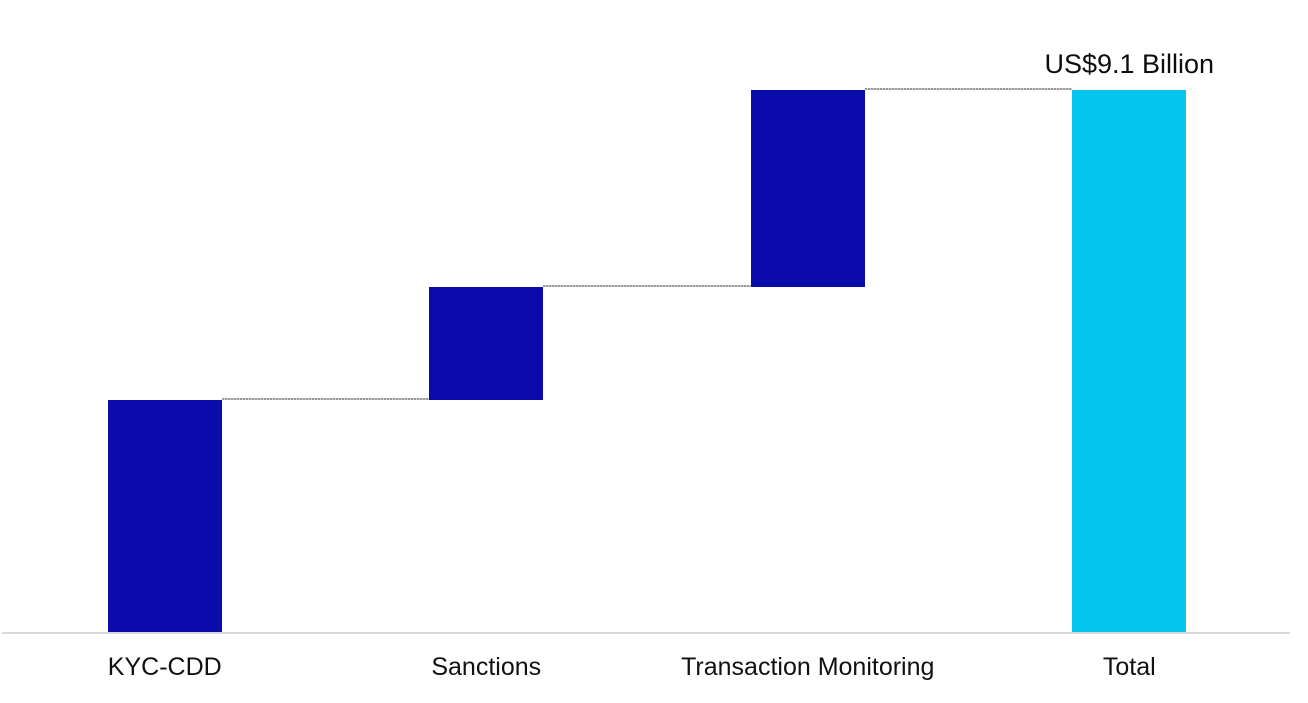  Describe the element at coordinates (807, 188) in the screenshot. I see `bar-transaction-monitoring` at that location.